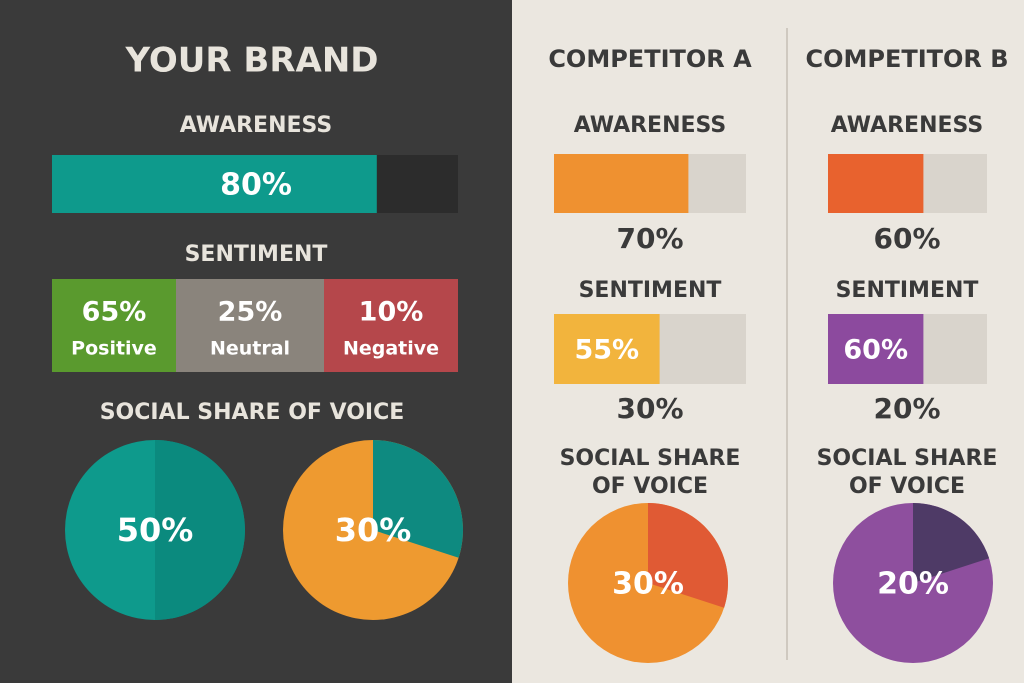  I want to click on competitor-title: COMPETITOR B, so click(906, 59).